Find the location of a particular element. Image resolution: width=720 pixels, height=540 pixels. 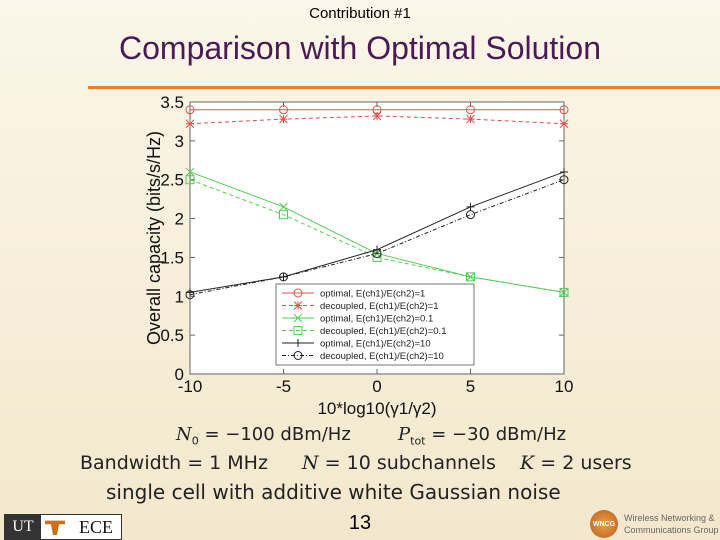

legend-box is located at coordinates (375, 324).